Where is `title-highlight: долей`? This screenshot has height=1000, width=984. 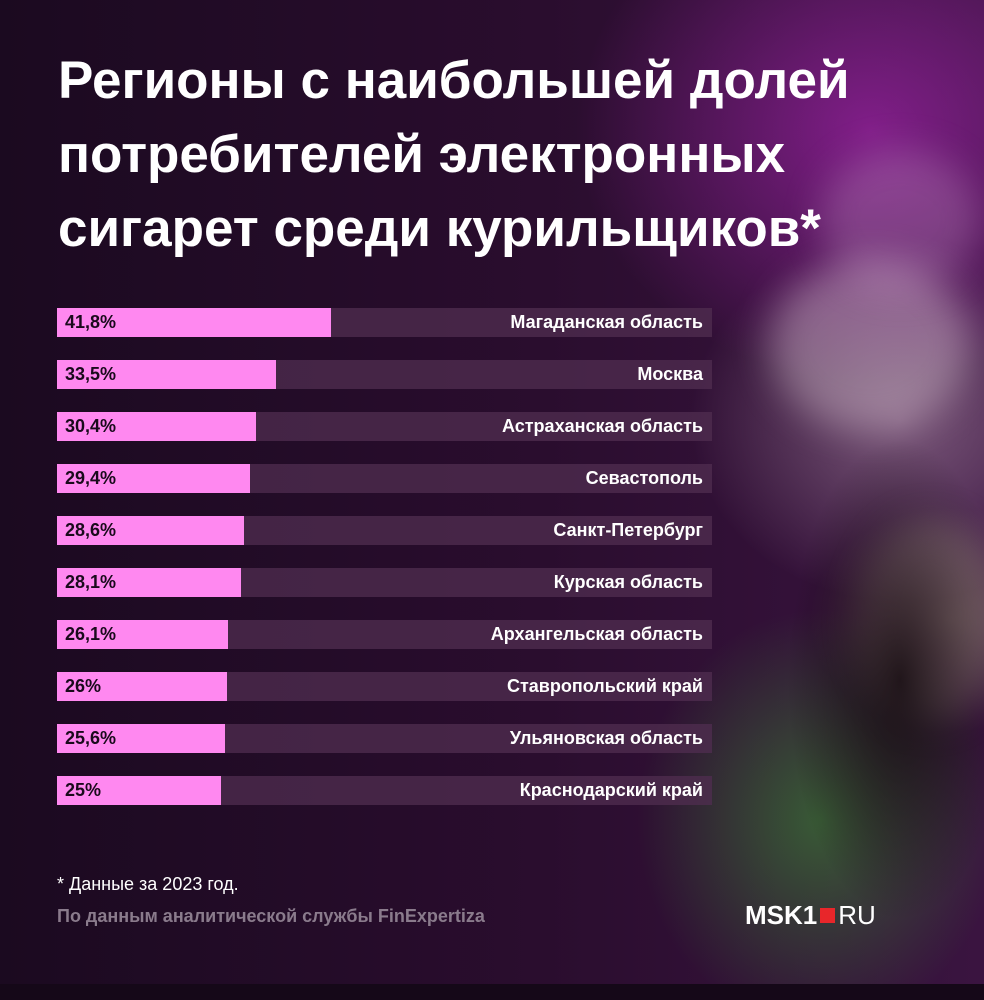 title-highlight: долей is located at coordinates (771, 81).